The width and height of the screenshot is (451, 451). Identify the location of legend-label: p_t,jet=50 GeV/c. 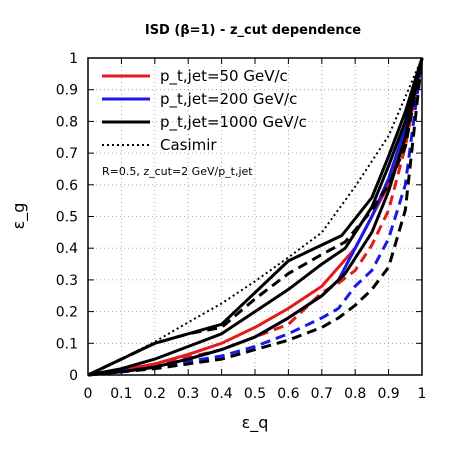
(224, 76).